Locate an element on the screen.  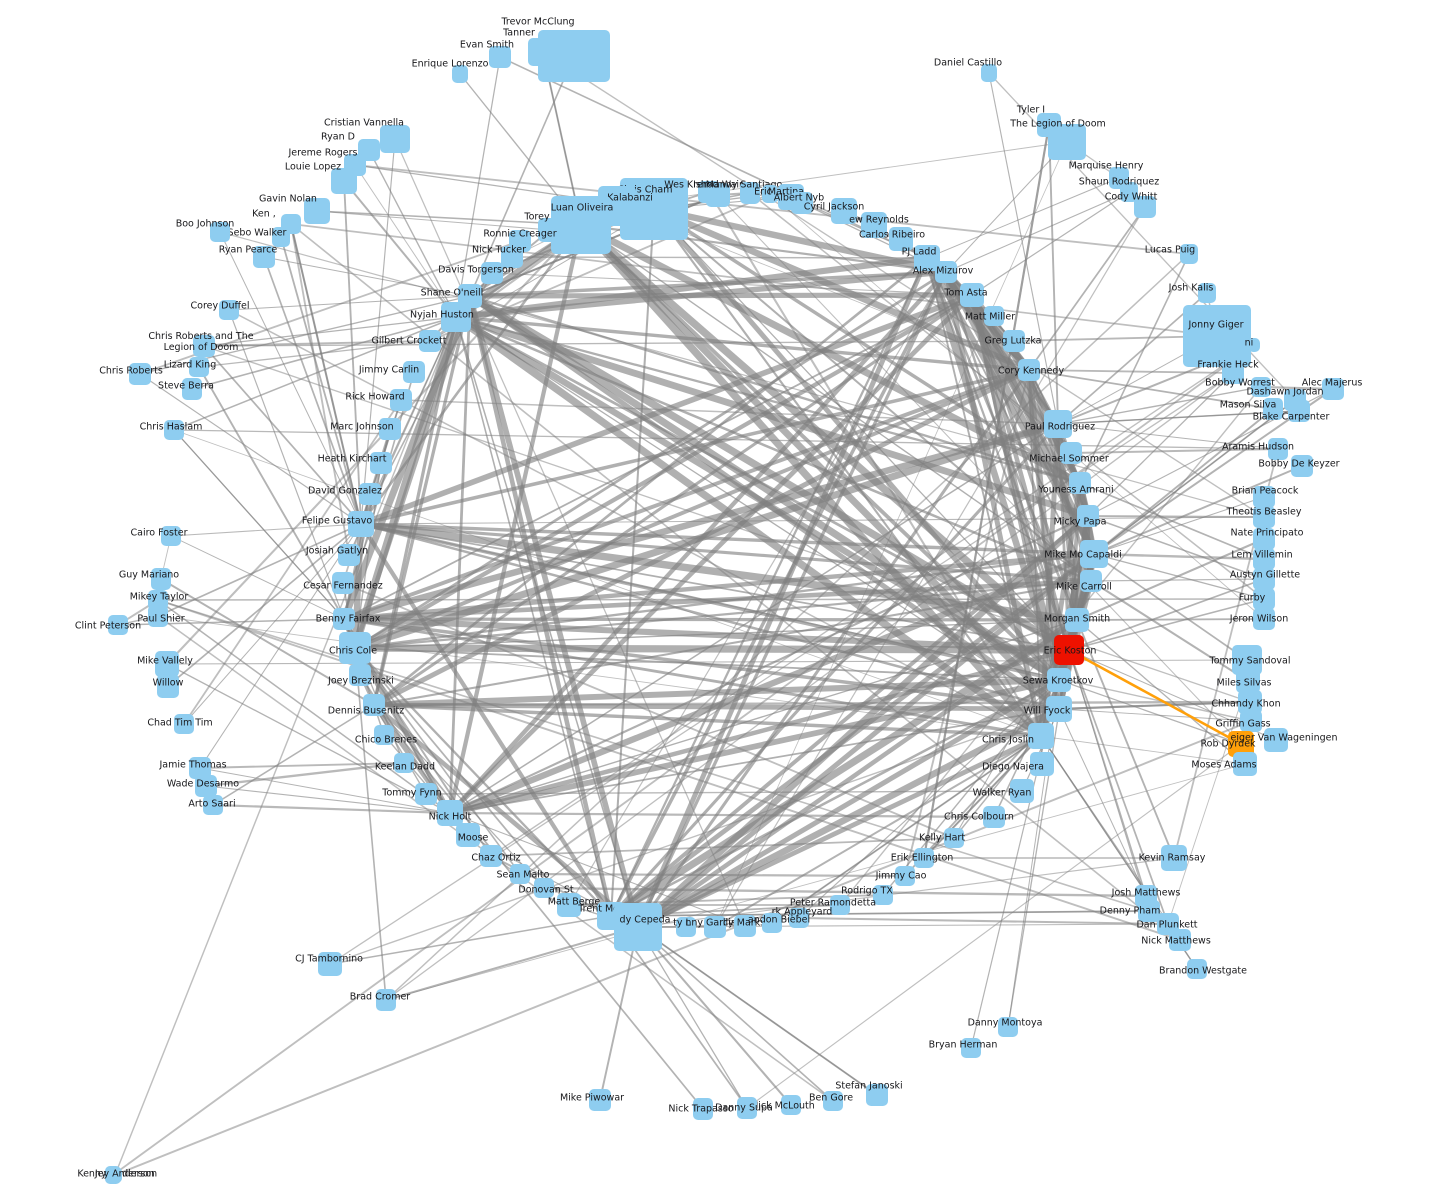
graph-node-sean-malto is located at coordinates (520, 874).